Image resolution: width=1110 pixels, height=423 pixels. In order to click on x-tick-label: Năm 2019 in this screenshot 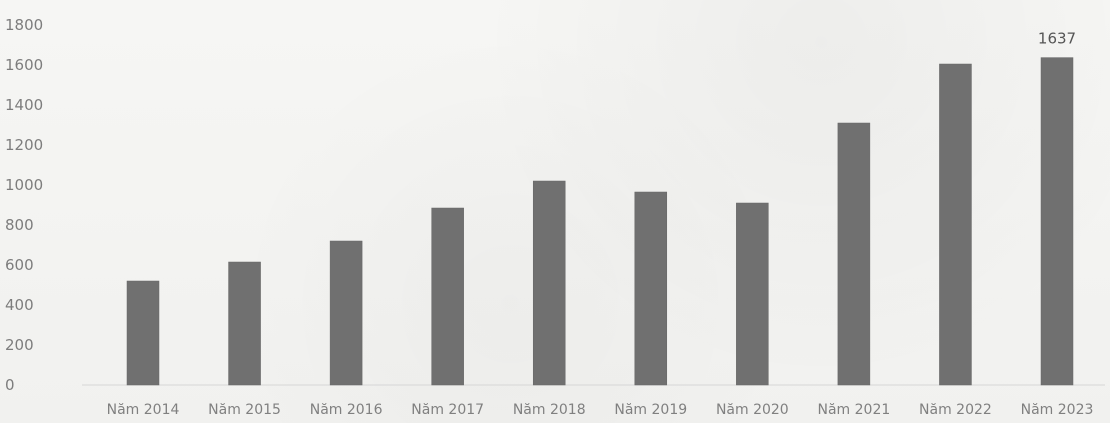, I will do `click(650, 410)`.